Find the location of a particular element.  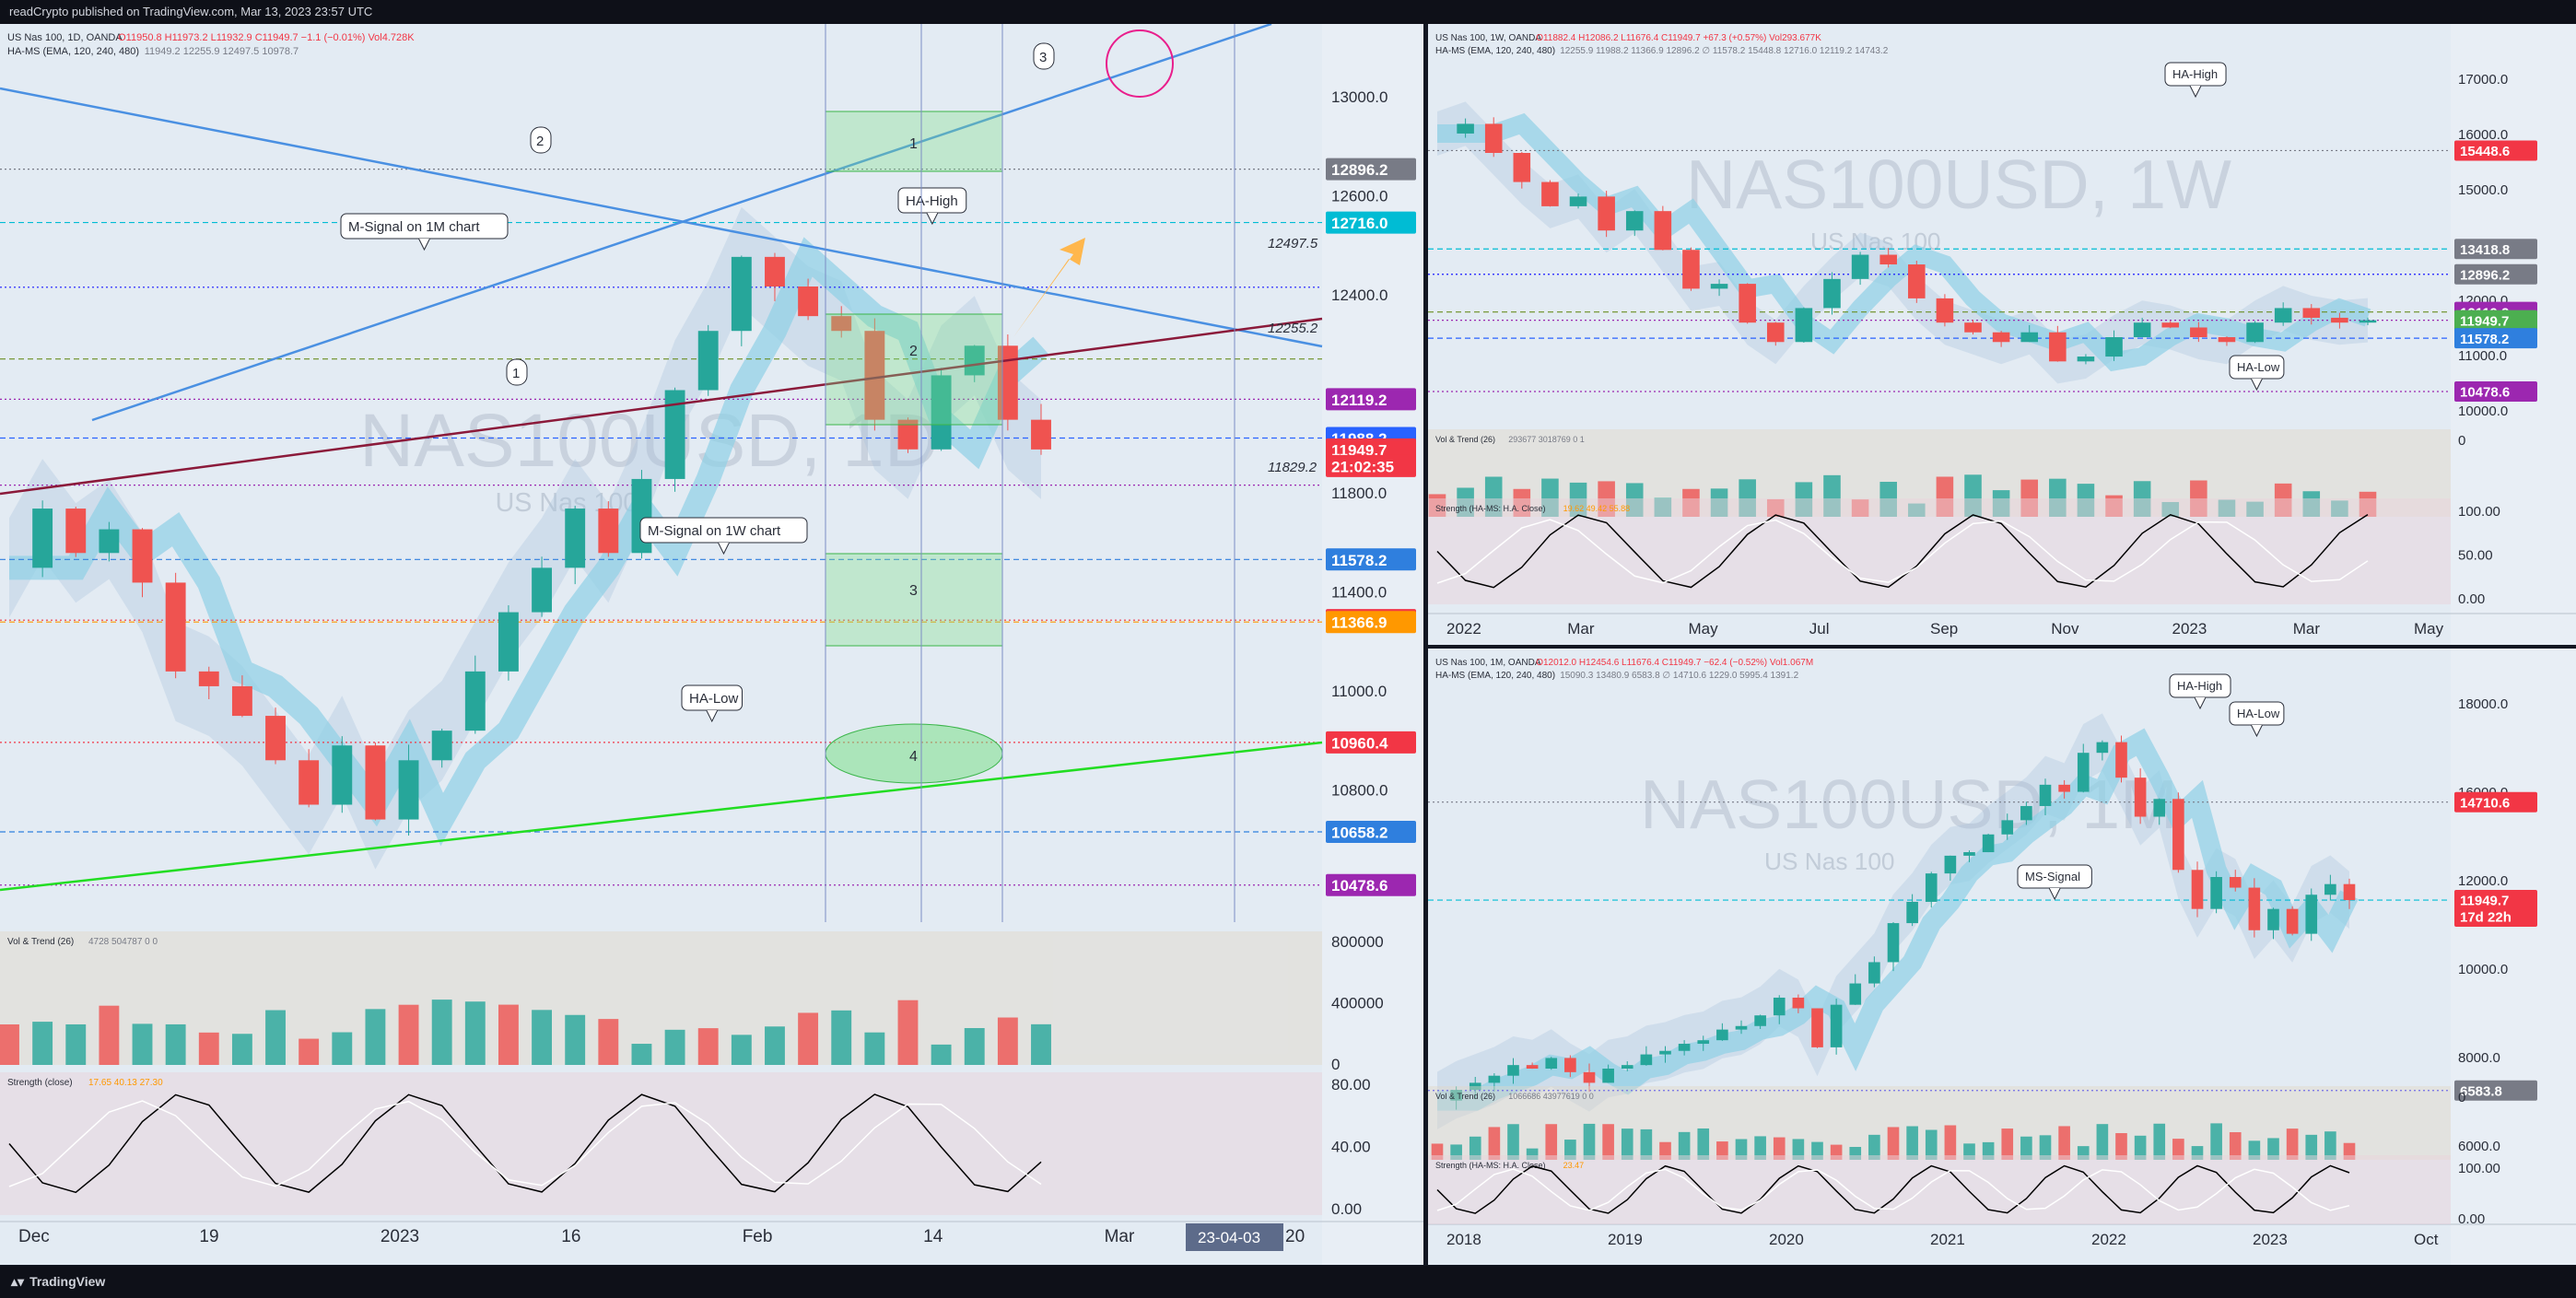

marker-bubble is located at coordinates (541, 140).